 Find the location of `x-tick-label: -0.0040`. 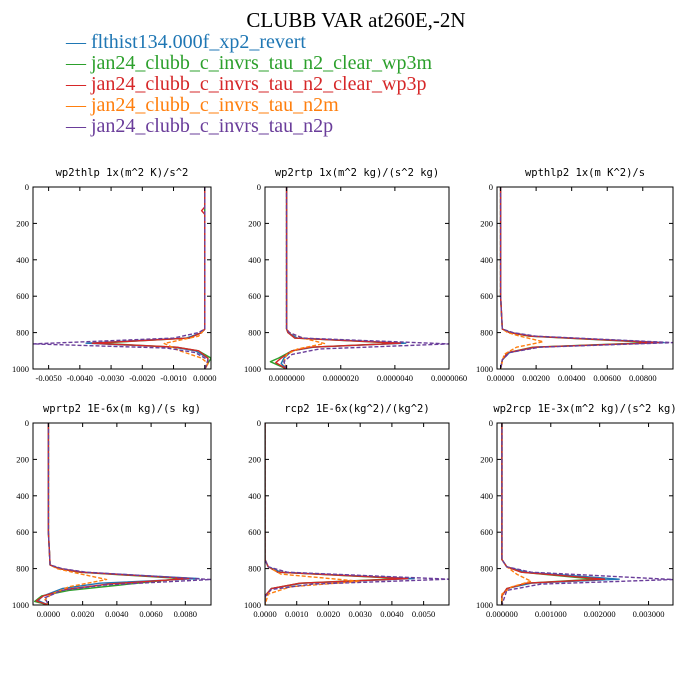

x-tick-label: -0.0040 is located at coordinates (80, 378).